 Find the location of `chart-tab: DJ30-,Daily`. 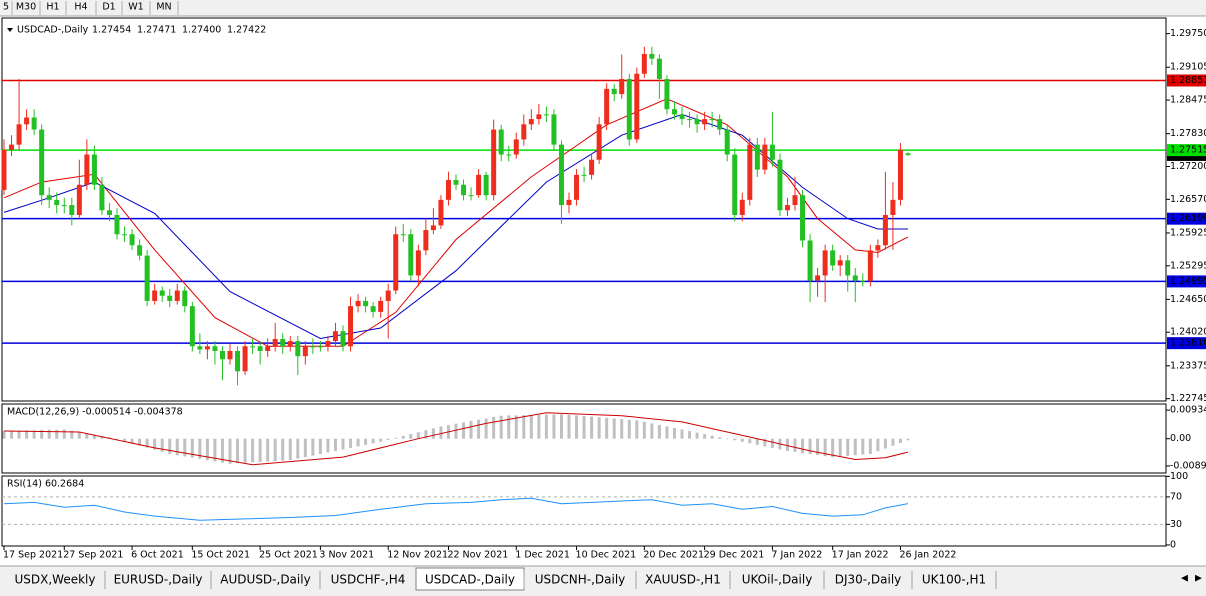

chart-tab: DJ30-,Daily is located at coordinates (868, 580).